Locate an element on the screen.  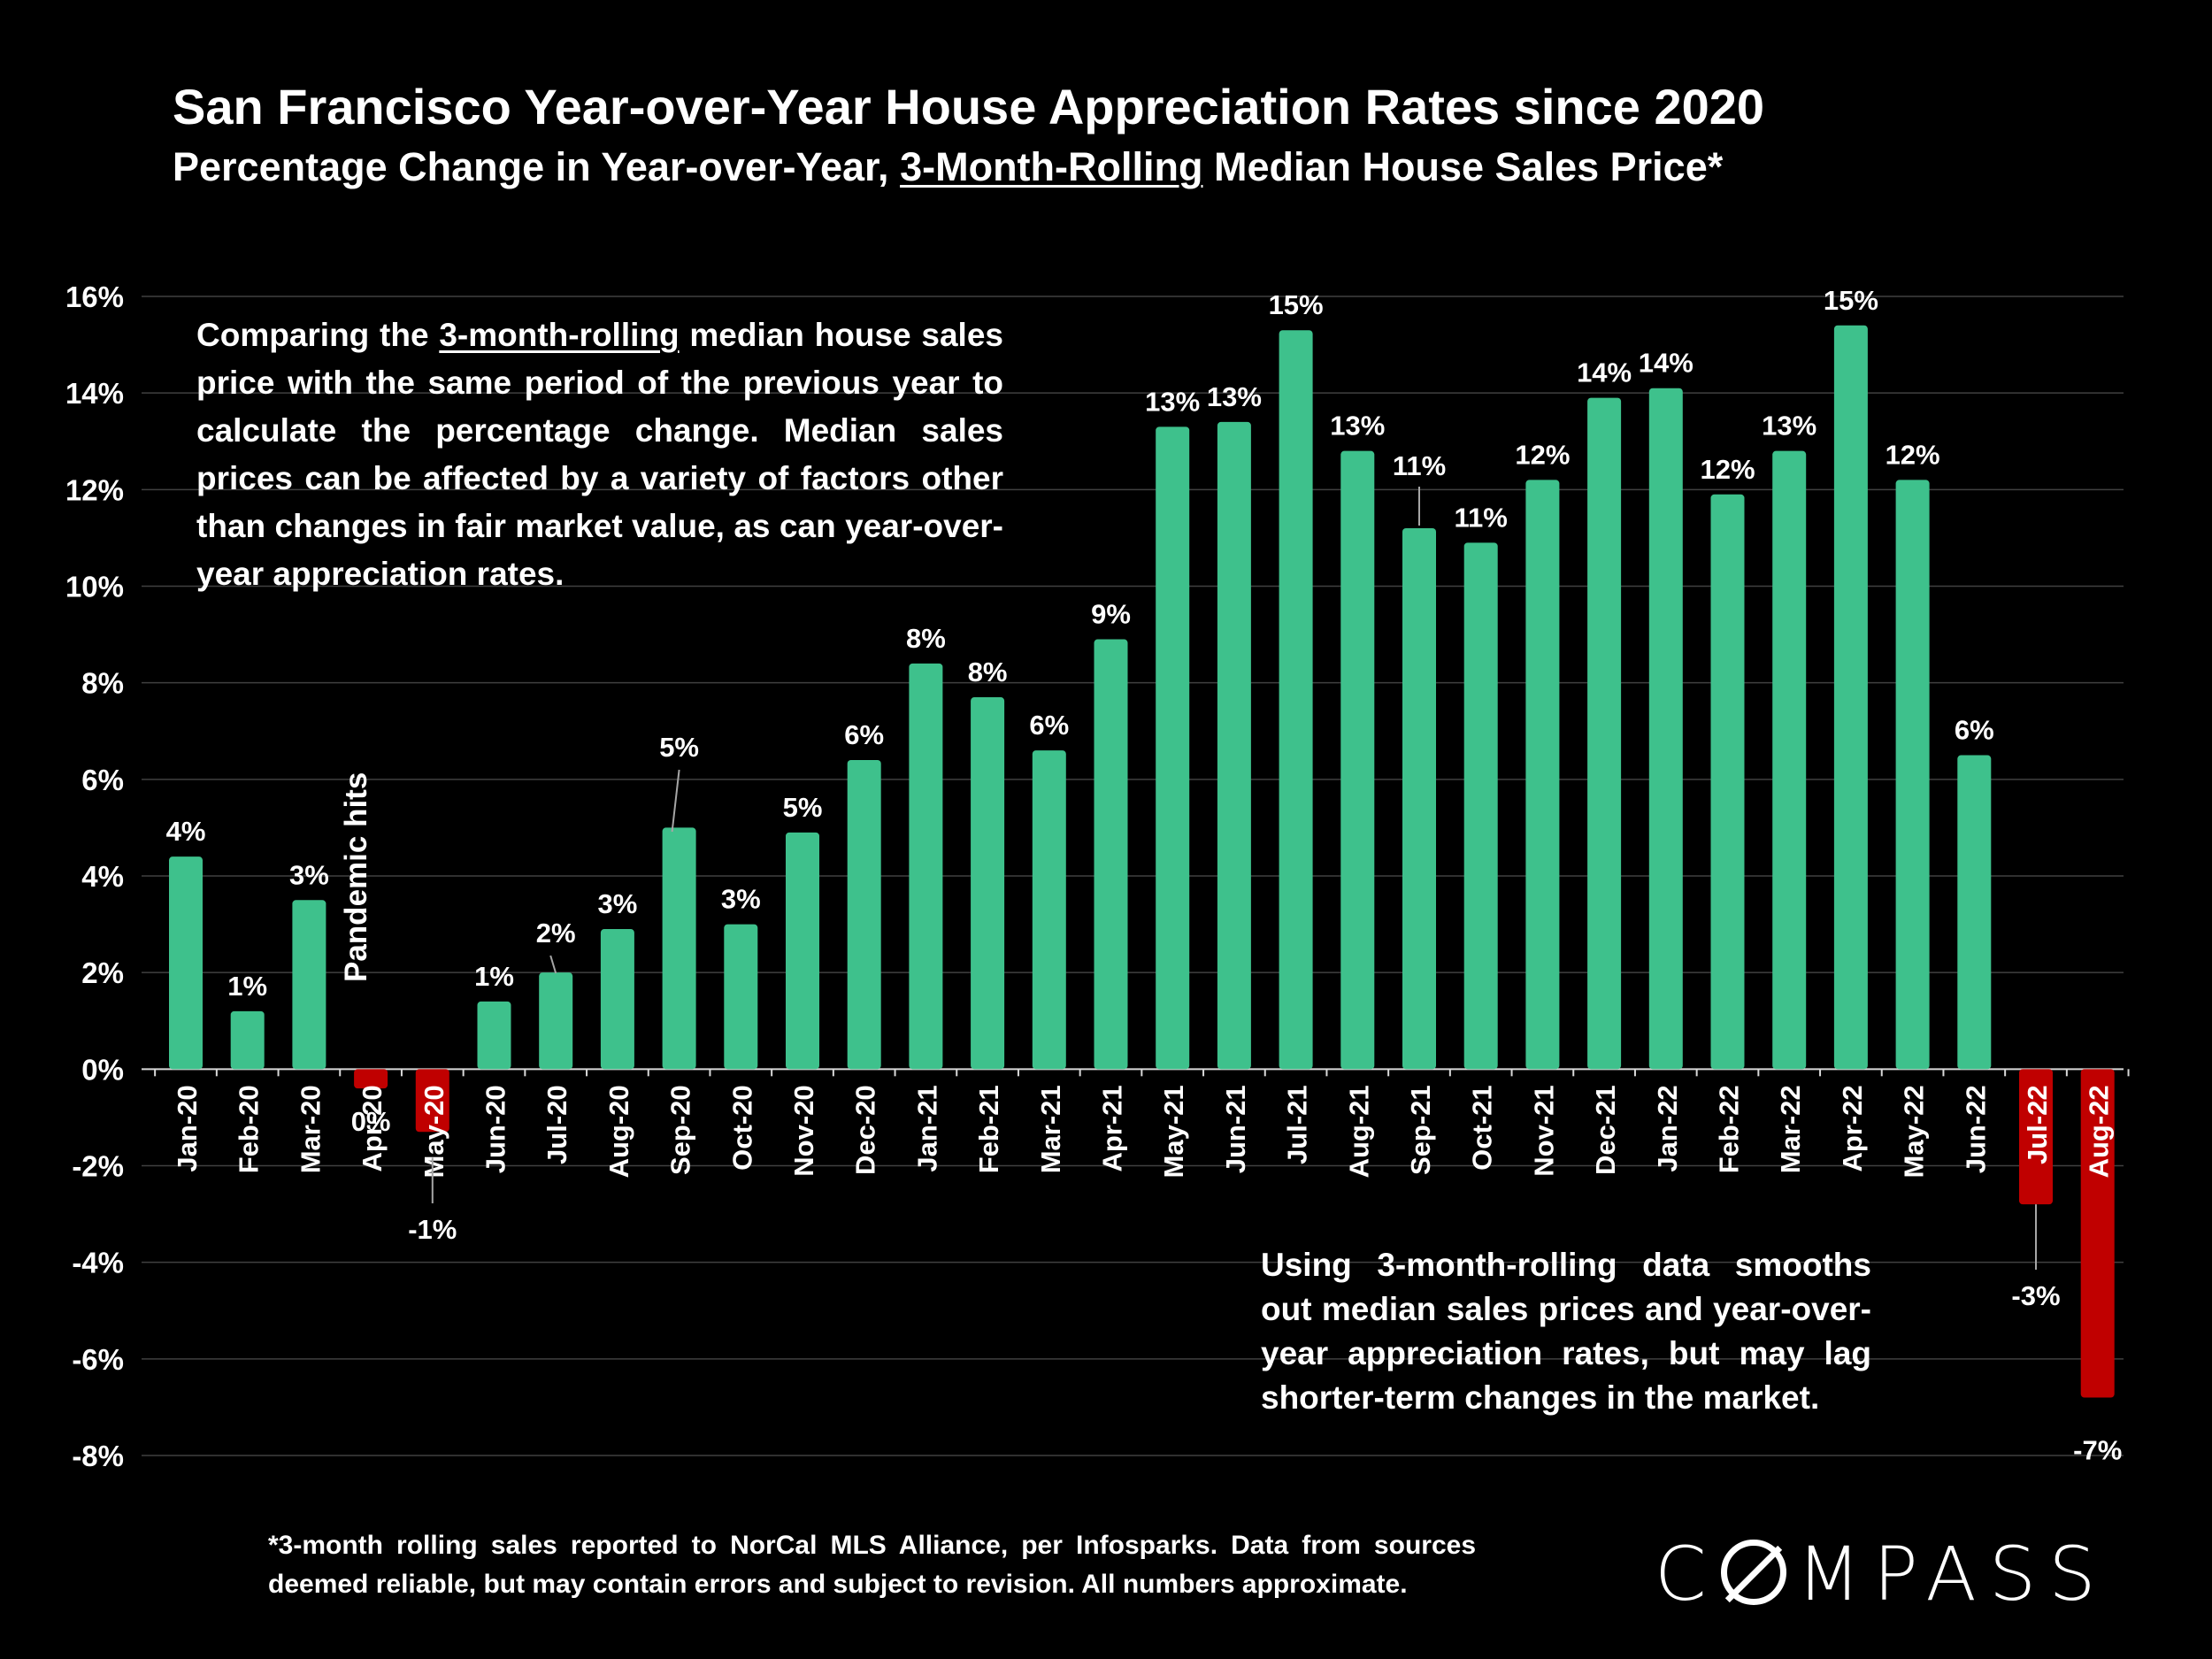
y-axis-ticks: 16% 14% 12% 10% 8% 6% 4% 2% 0% -2% -4% -6% -8% is located at coordinates (94, 876).